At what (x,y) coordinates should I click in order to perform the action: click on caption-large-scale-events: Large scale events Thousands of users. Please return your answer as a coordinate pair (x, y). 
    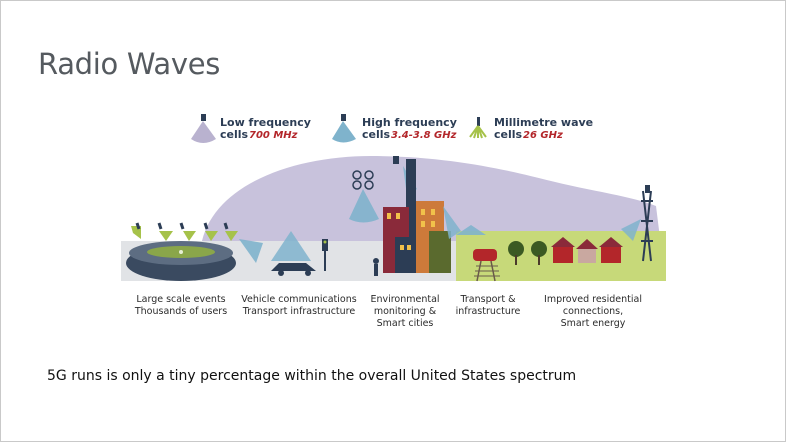
    Looking at the image, I should click on (180, 305).